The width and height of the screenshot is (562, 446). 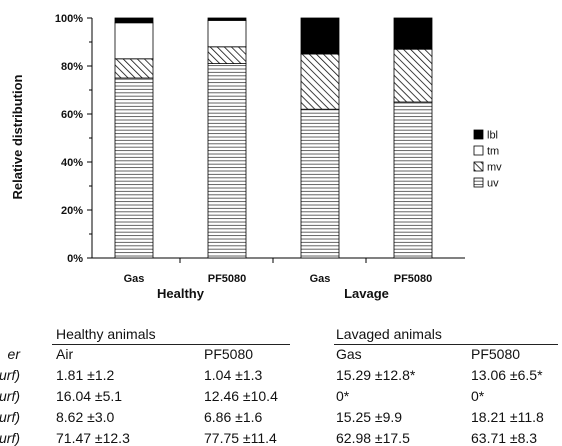 I want to click on y-tick-label: 0%, so click(x=75, y=259).